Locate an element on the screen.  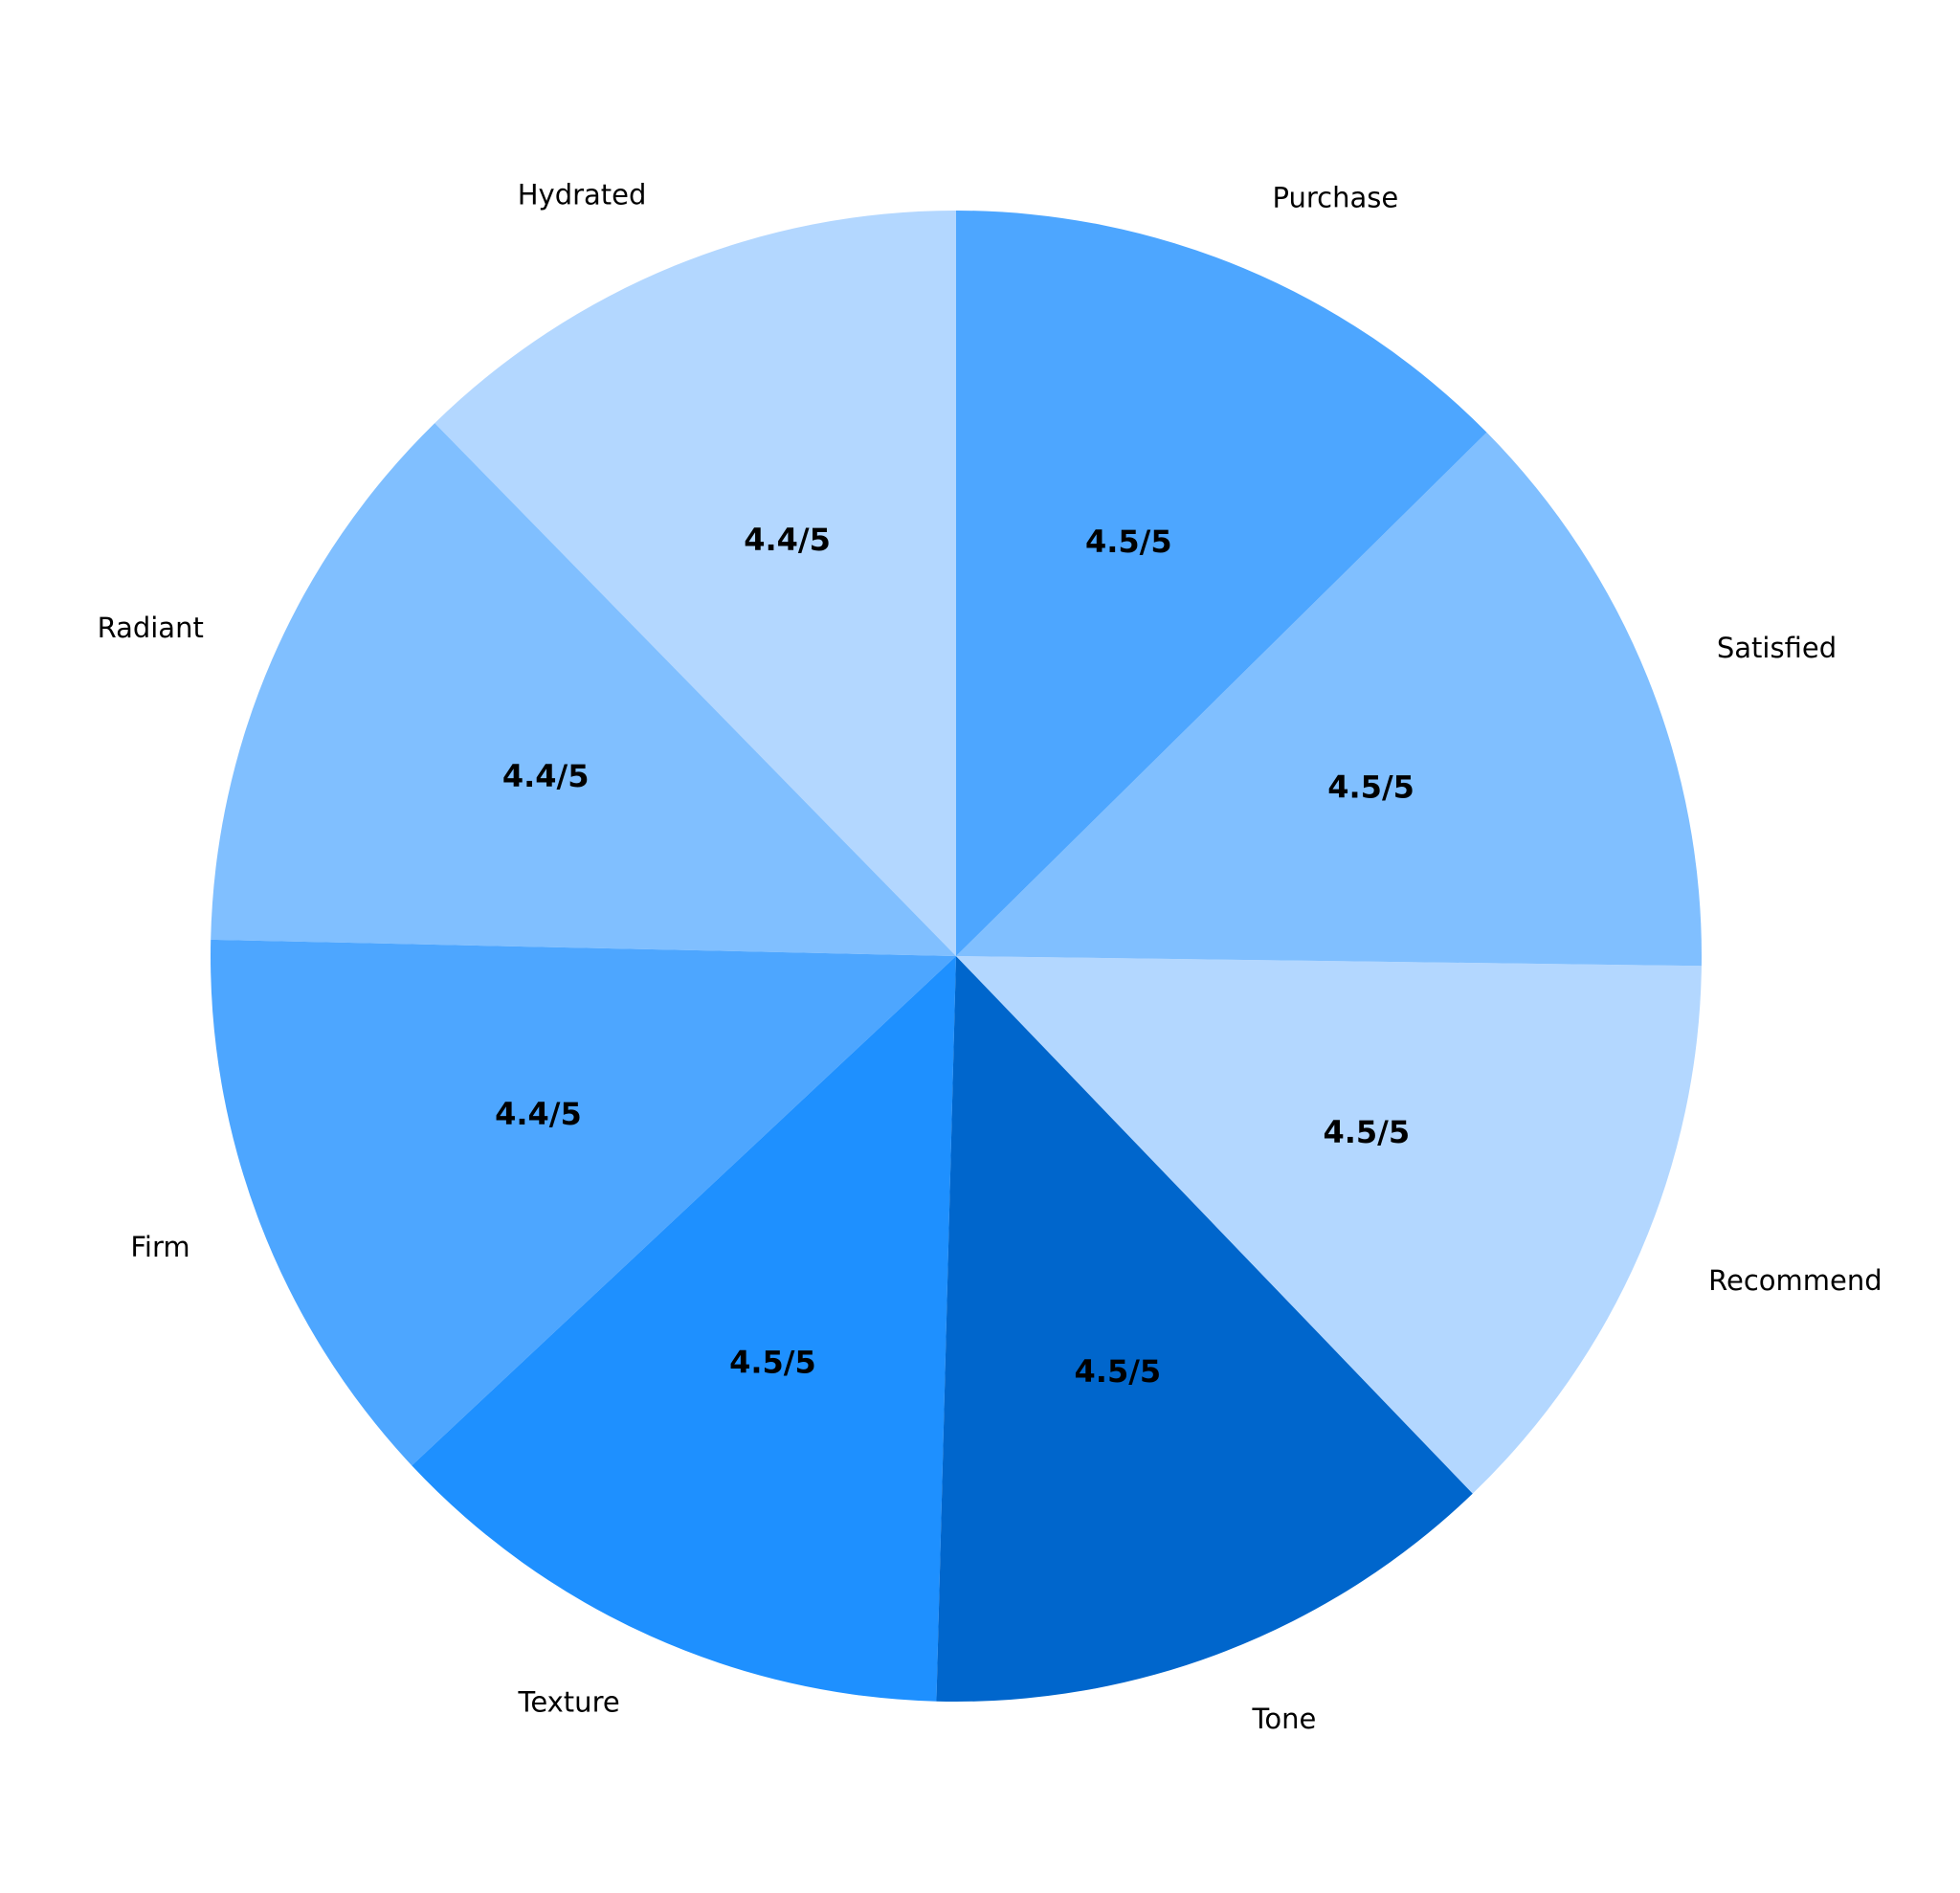
slice-label: Purchase is located at coordinates (1336, 197).